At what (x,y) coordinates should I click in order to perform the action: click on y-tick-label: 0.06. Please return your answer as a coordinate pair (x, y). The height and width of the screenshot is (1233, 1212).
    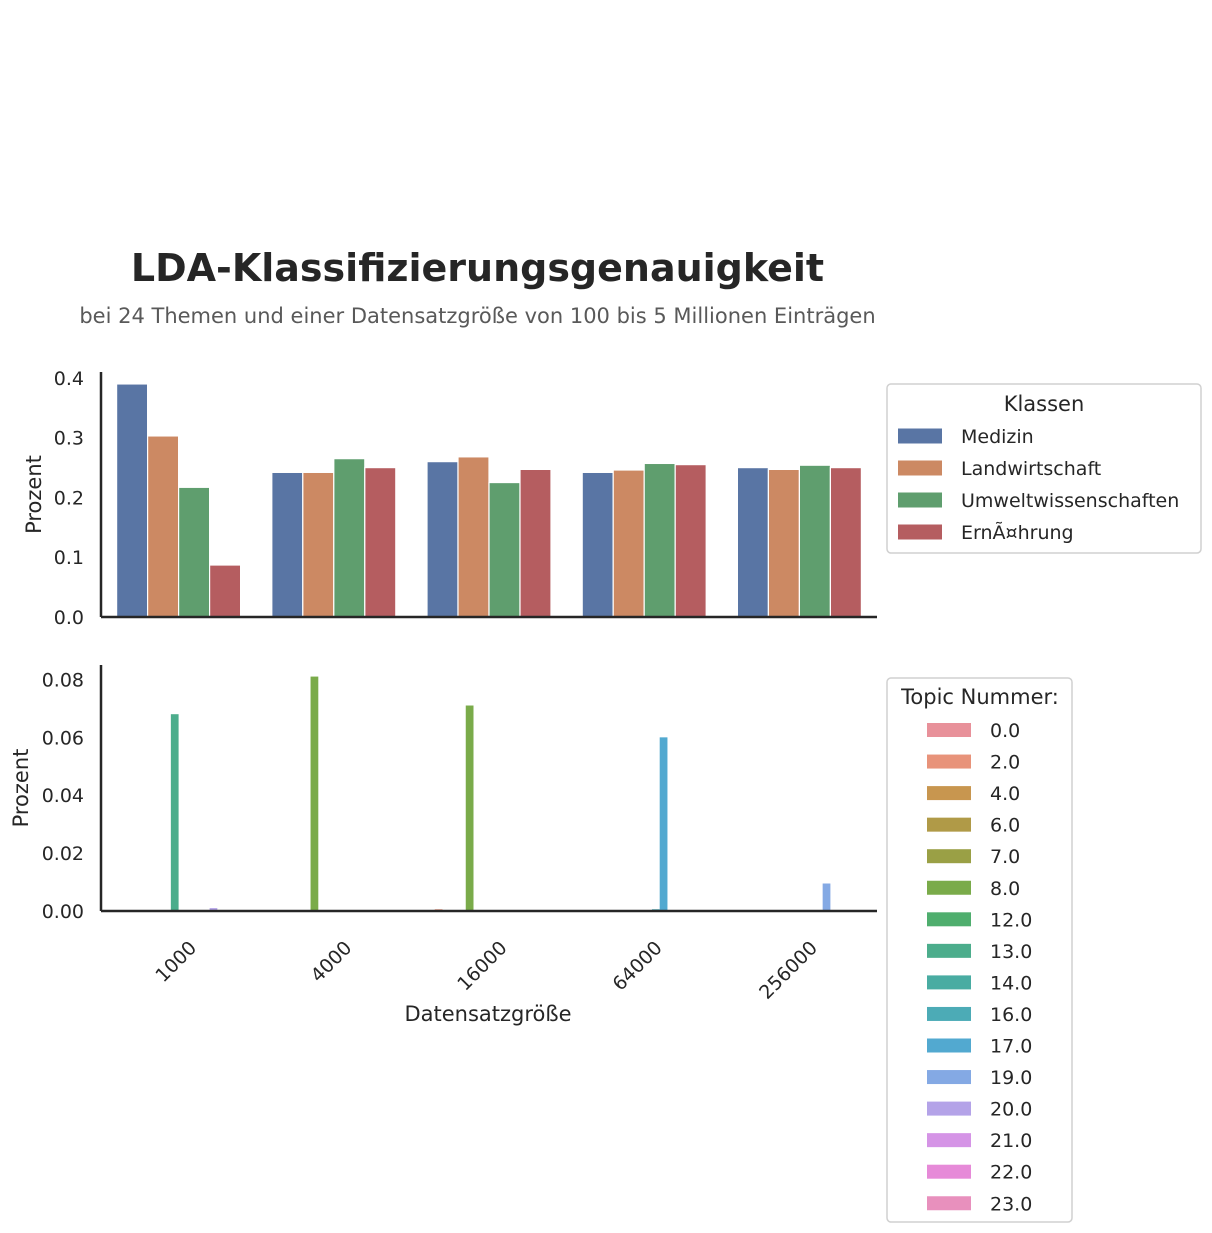
    Looking at the image, I should click on (63, 738).